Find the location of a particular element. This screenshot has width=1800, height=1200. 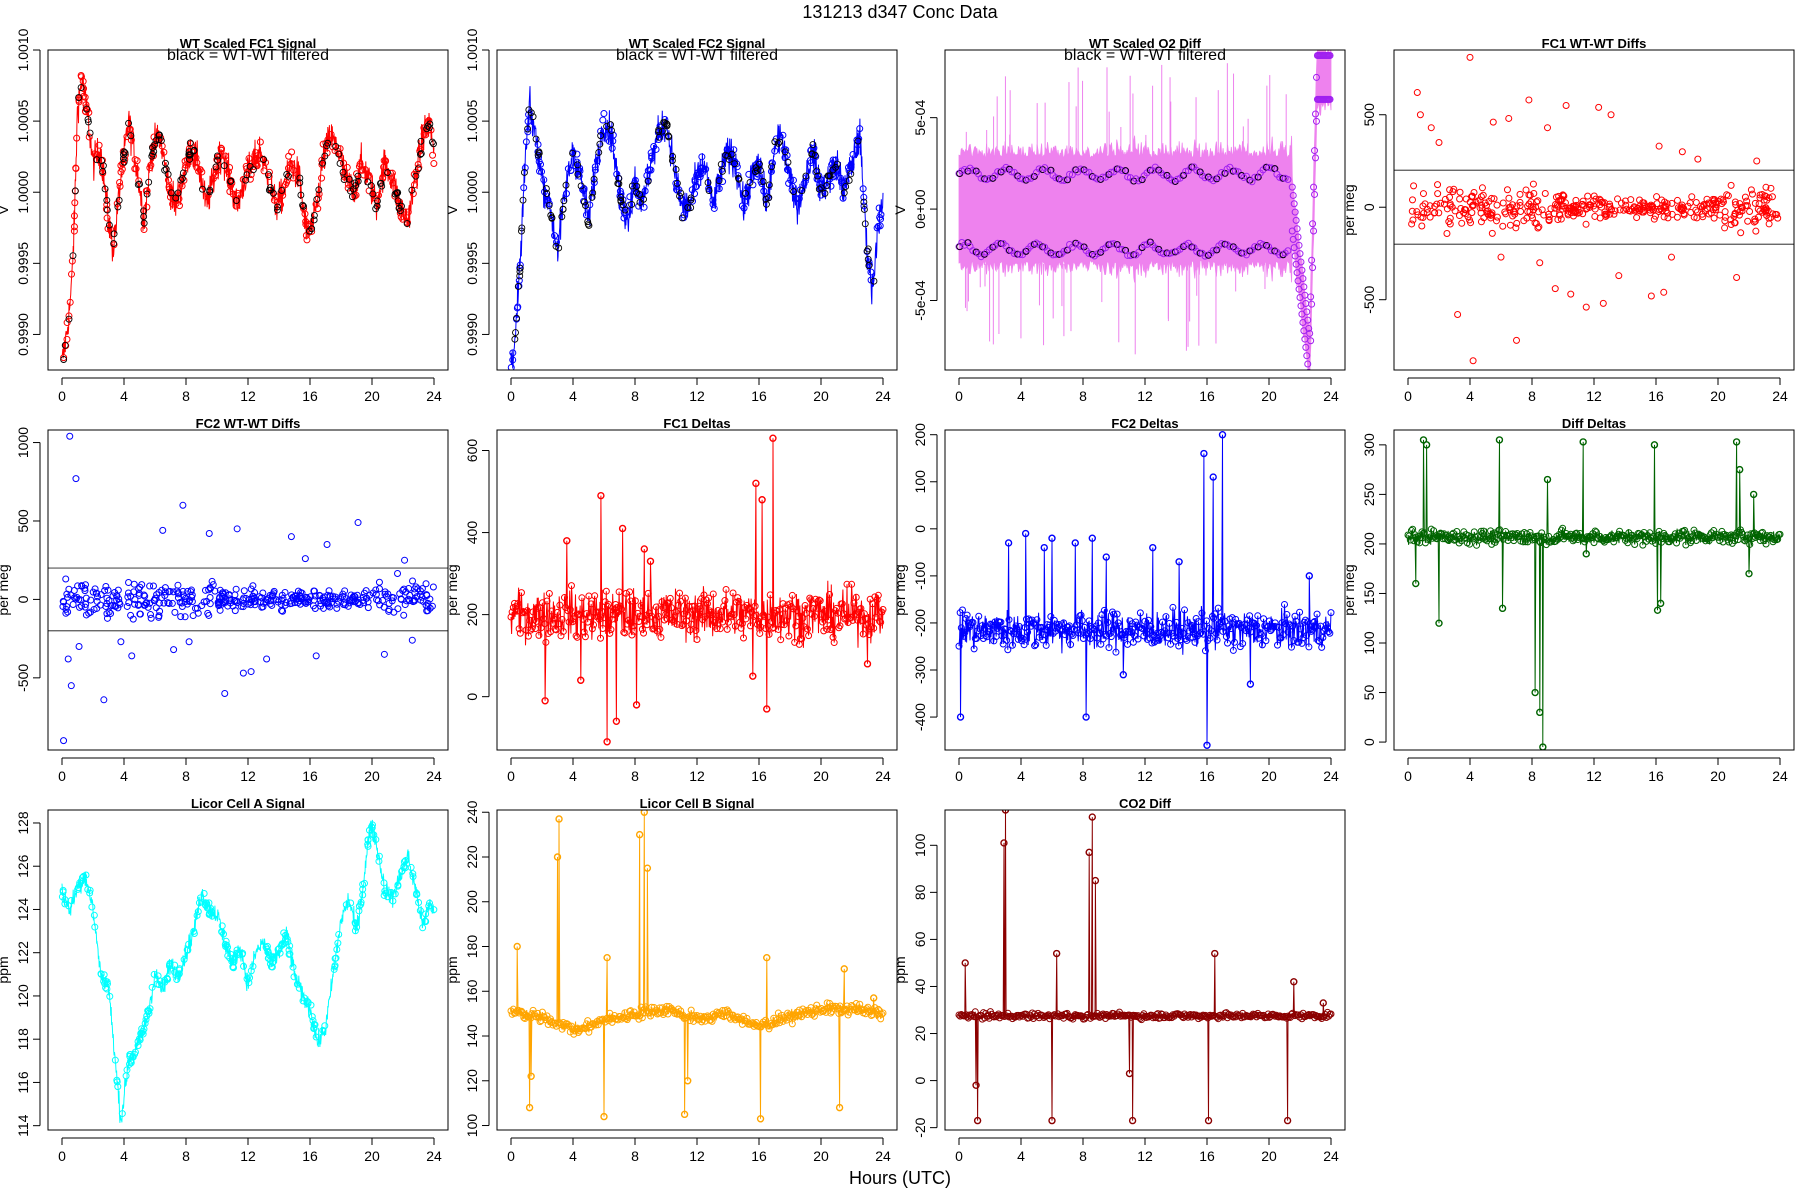

y-tick-label: 0 is located at coordinates (920, 529).